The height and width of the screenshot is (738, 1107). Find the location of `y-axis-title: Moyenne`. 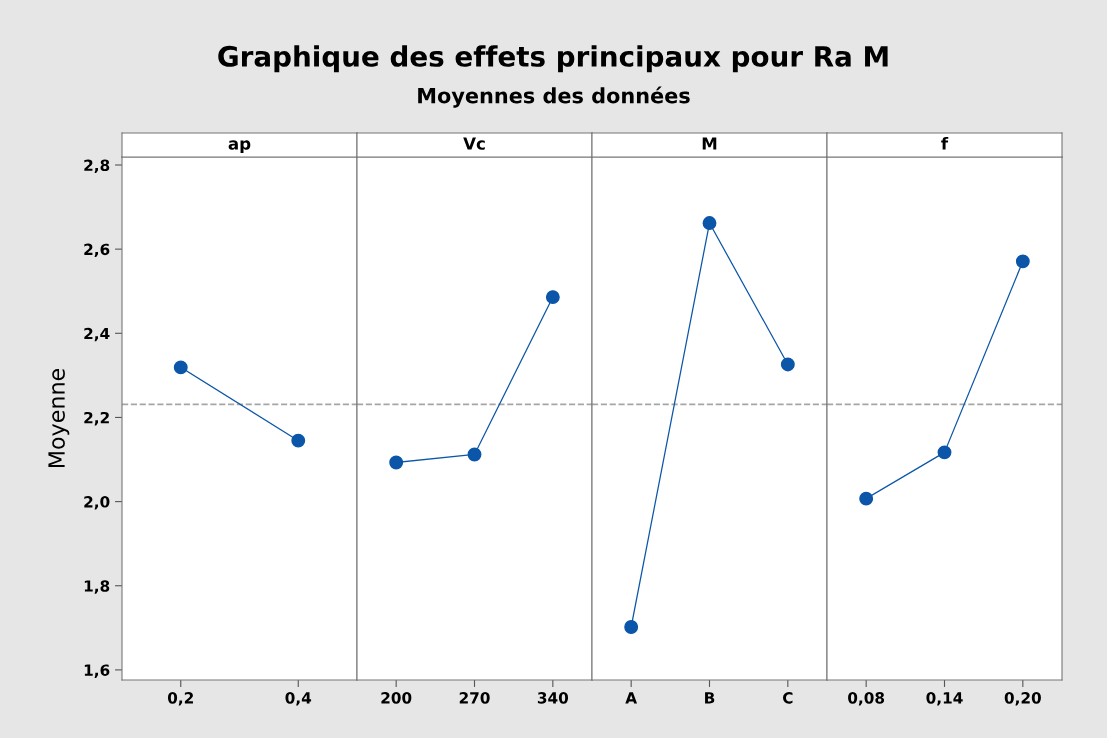

y-axis-title: Moyenne is located at coordinates (59, 418).